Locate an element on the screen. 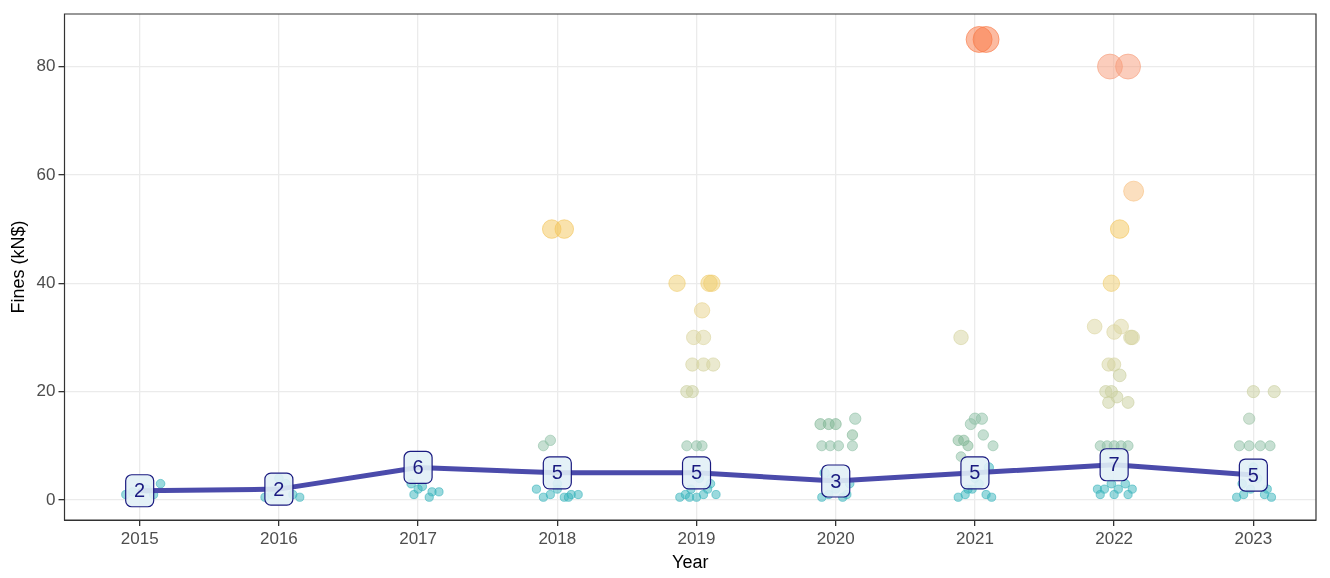 The width and height of the screenshot is (1330, 578). data-label: 7 is located at coordinates (1114, 464).